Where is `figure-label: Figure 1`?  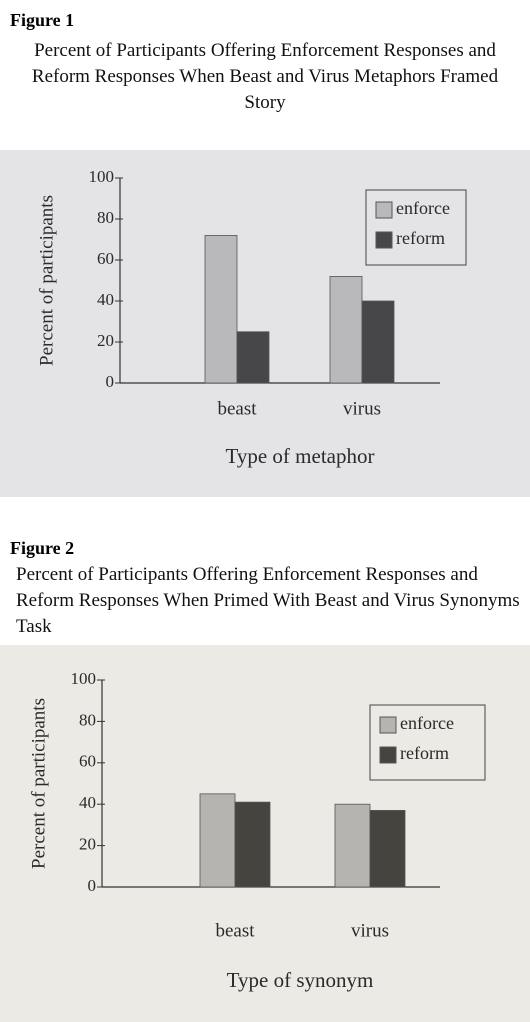
figure-label: Figure 1 is located at coordinates (42, 20).